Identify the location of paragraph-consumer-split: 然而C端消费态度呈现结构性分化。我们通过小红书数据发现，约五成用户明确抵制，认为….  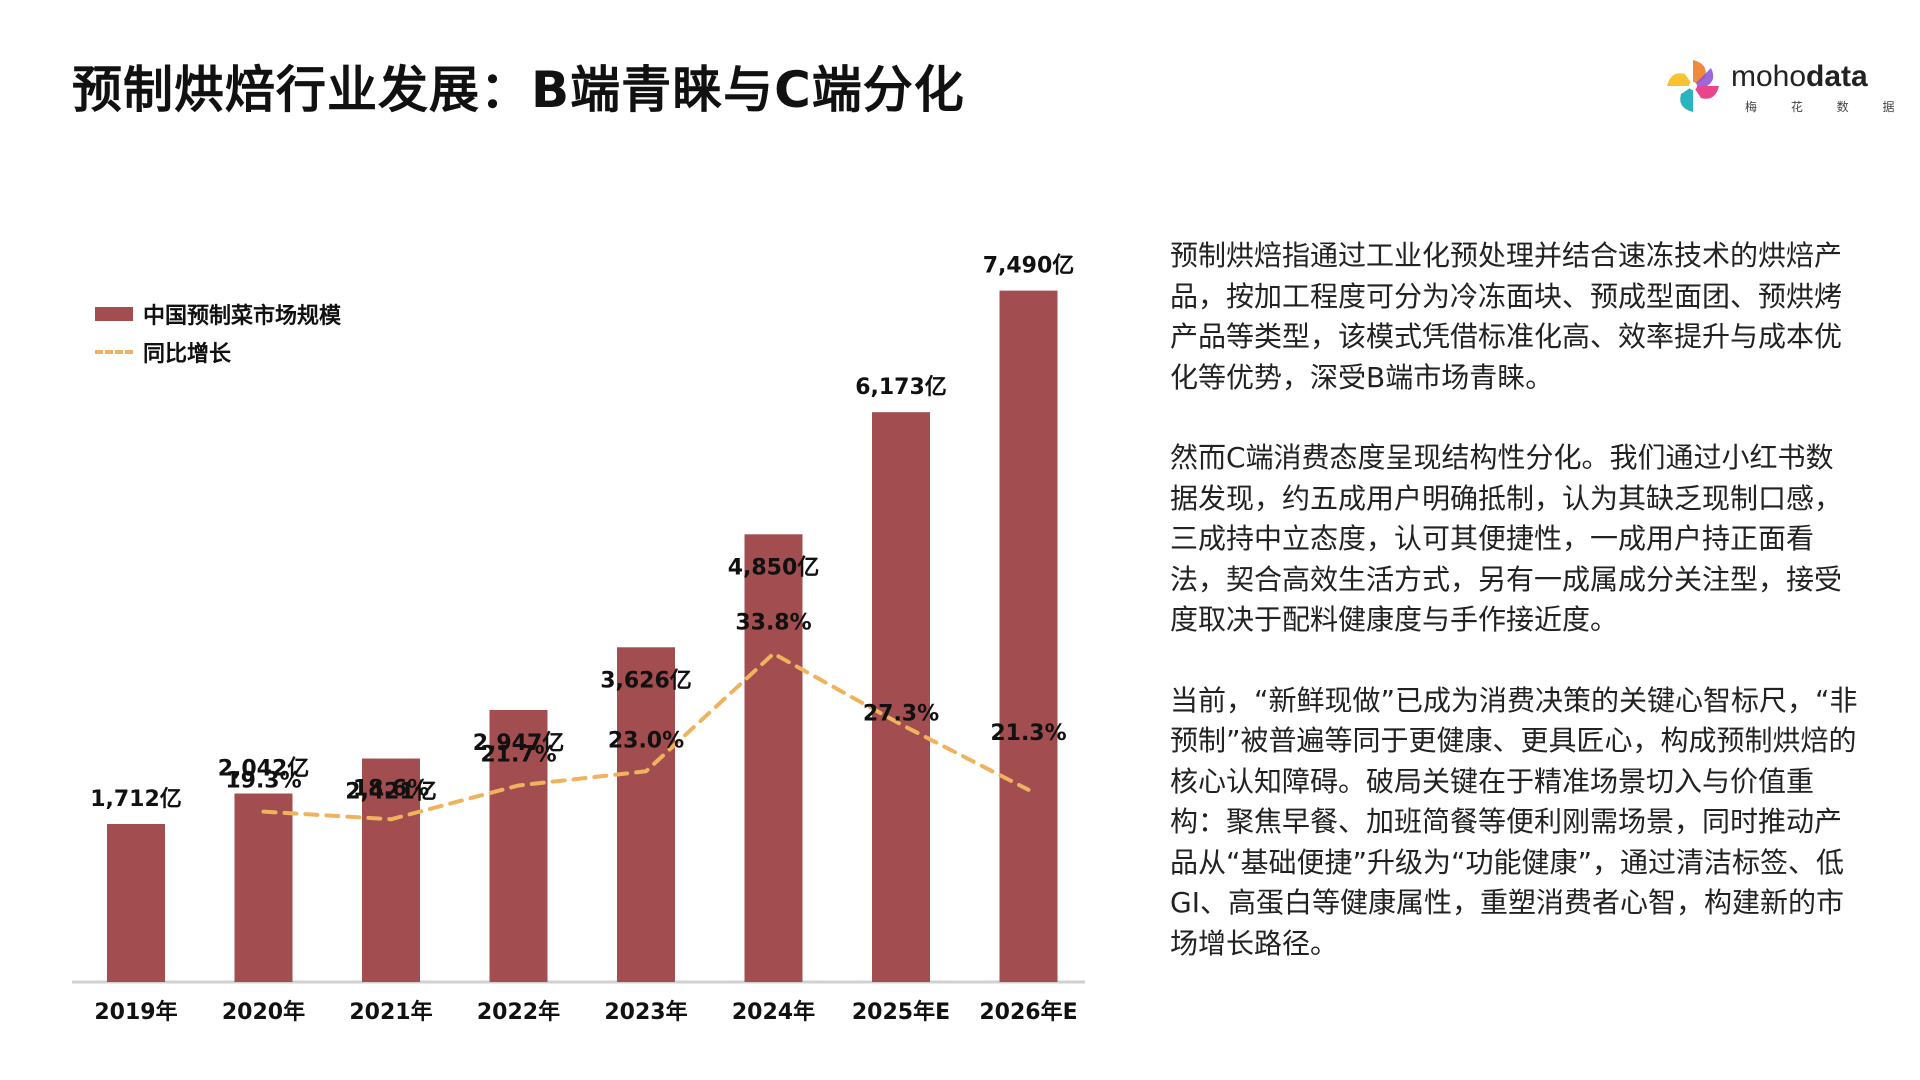
(1506, 538).